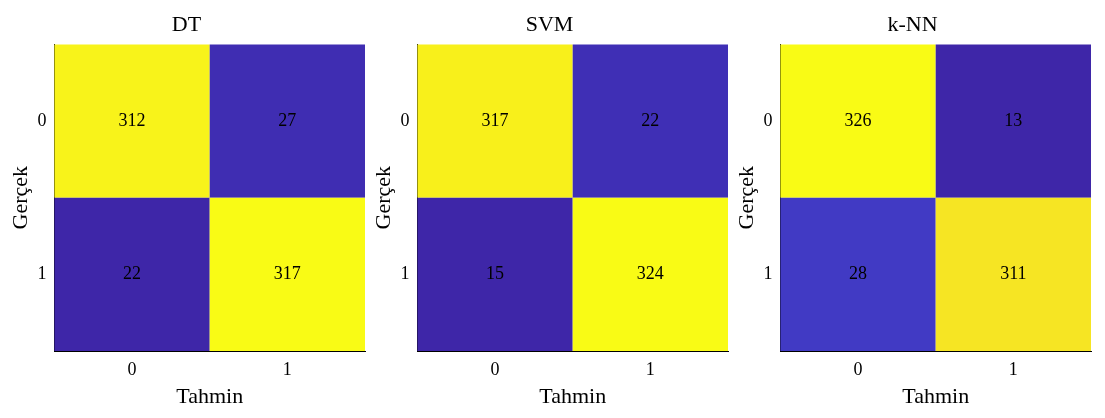 Image resolution: width=1105 pixels, height=418 pixels. What do you see at coordinates (1013, 273) in the screenshot?
I see `data-label: 311` at bounding box center [1013, 273].